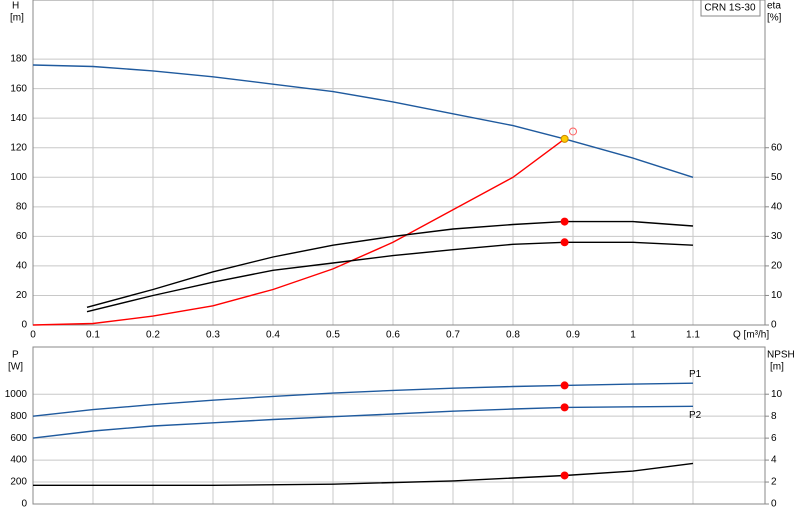 The image size is (800, 520). I want to click on x-tick-label: 0.4, so click(273, 335).